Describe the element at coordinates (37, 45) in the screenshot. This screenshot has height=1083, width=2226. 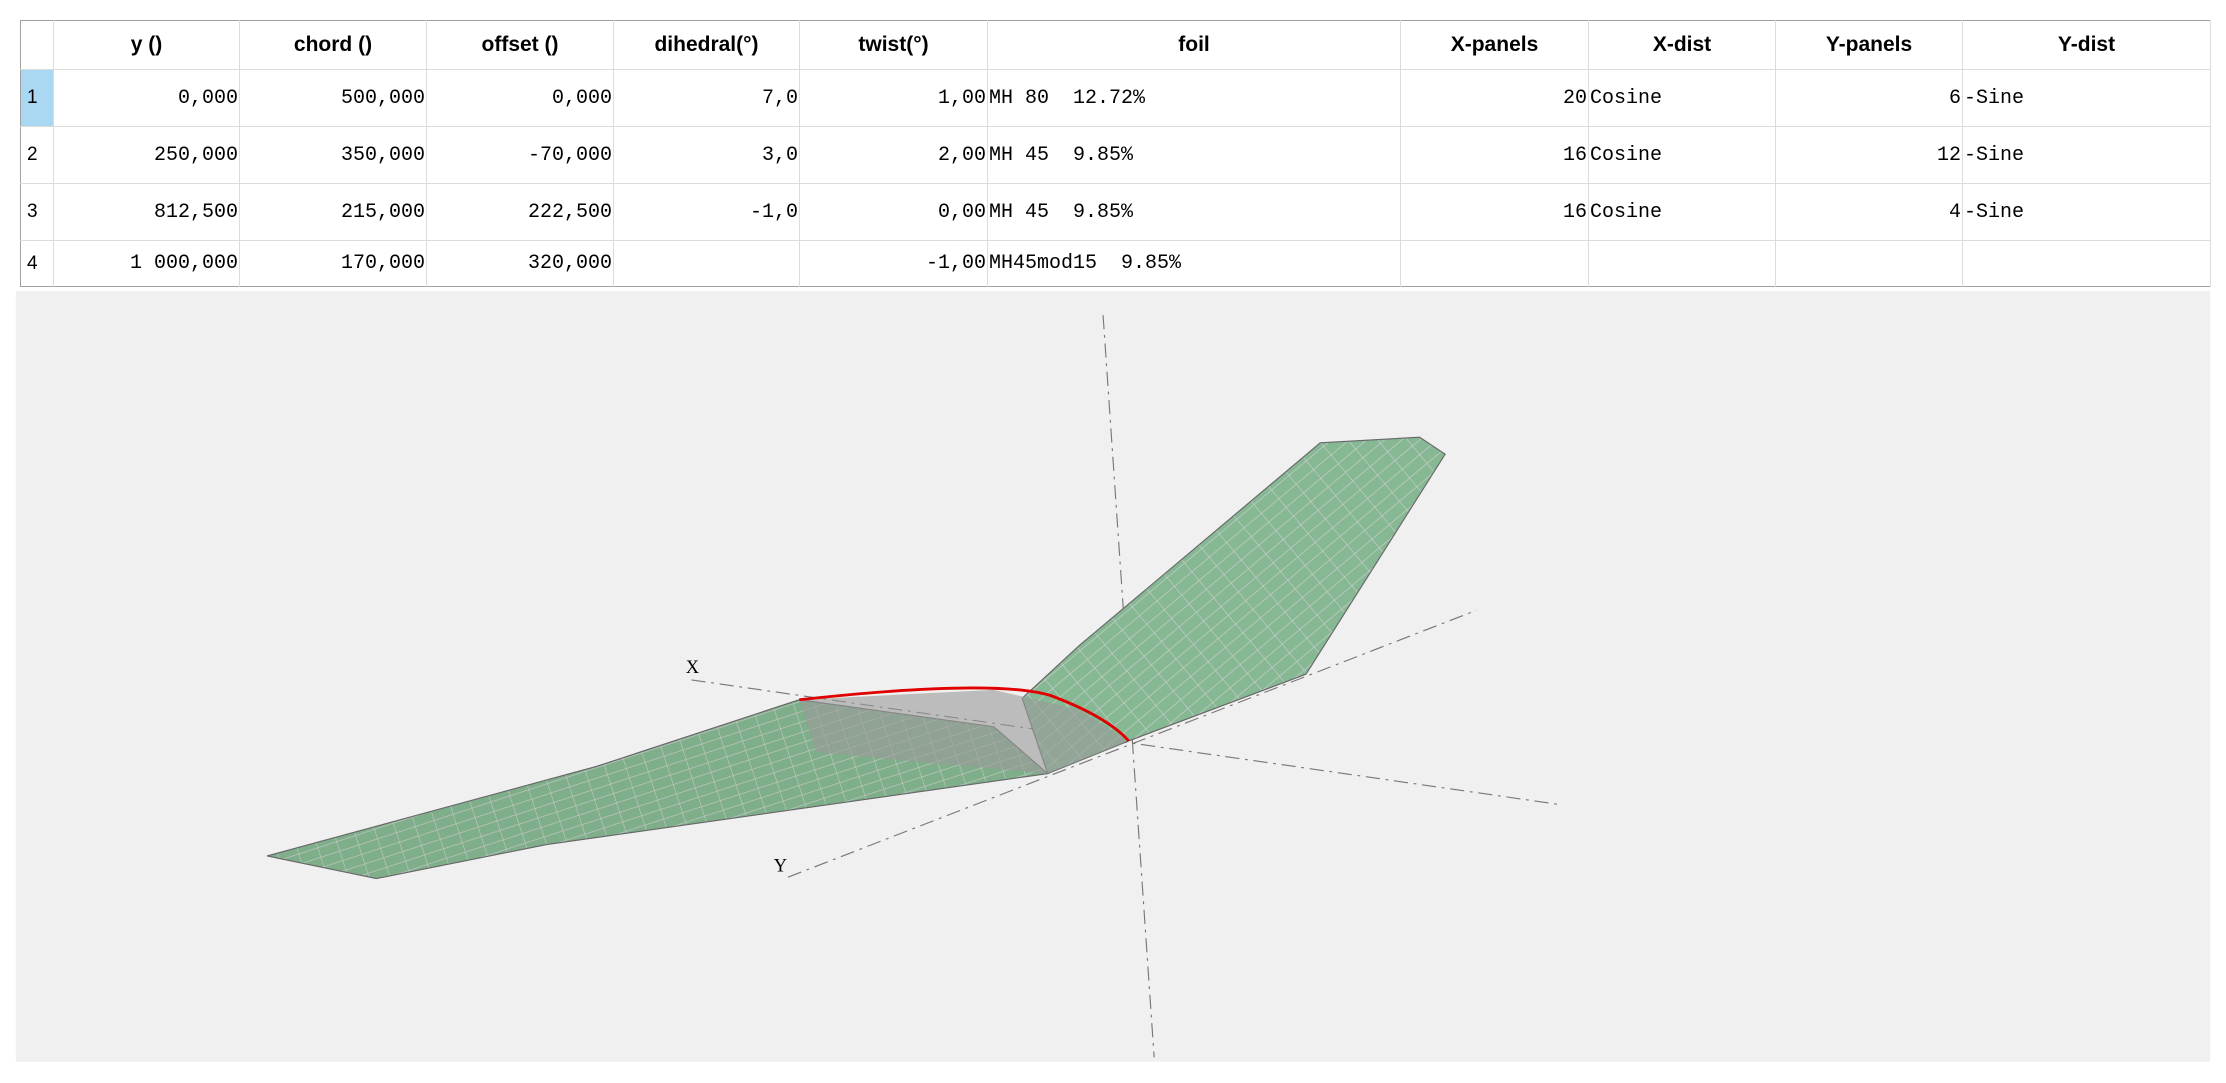
I see `corner` at that location.